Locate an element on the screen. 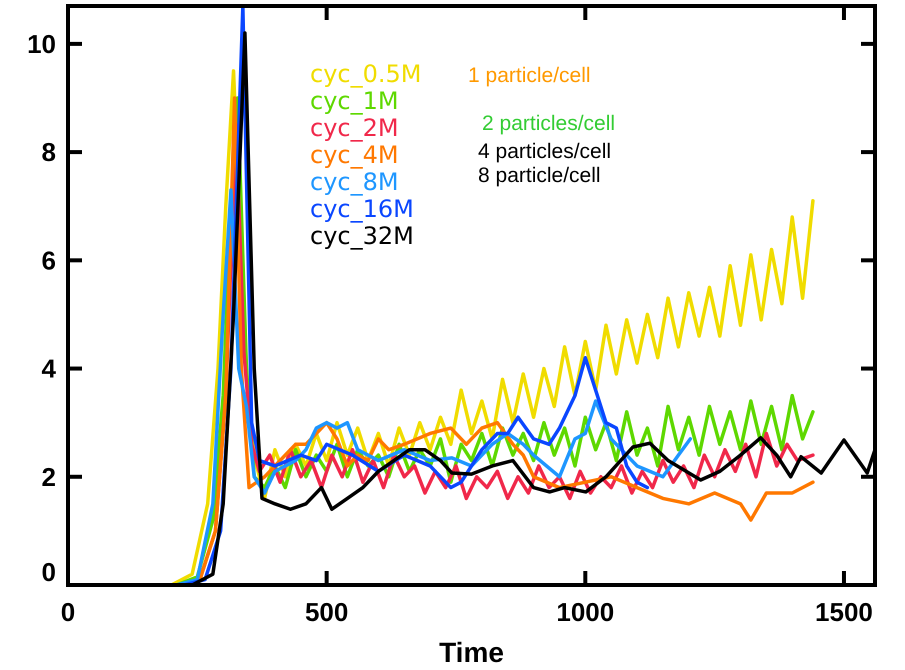  text: cyc_32M is located at coordinates (362, 236).